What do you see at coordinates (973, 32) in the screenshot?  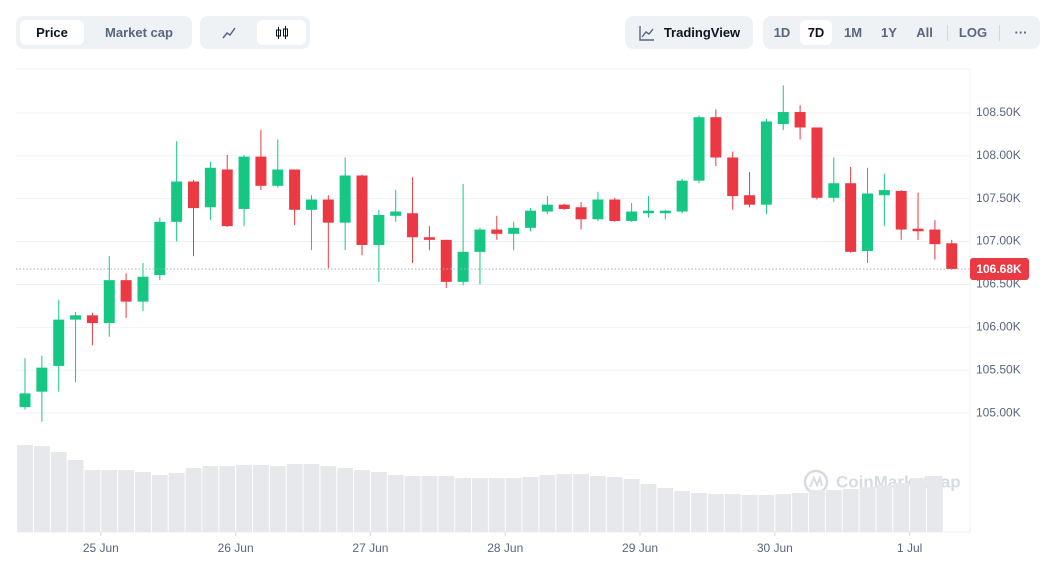 I see `log-button: LOG` at bounding box center [973, 32].